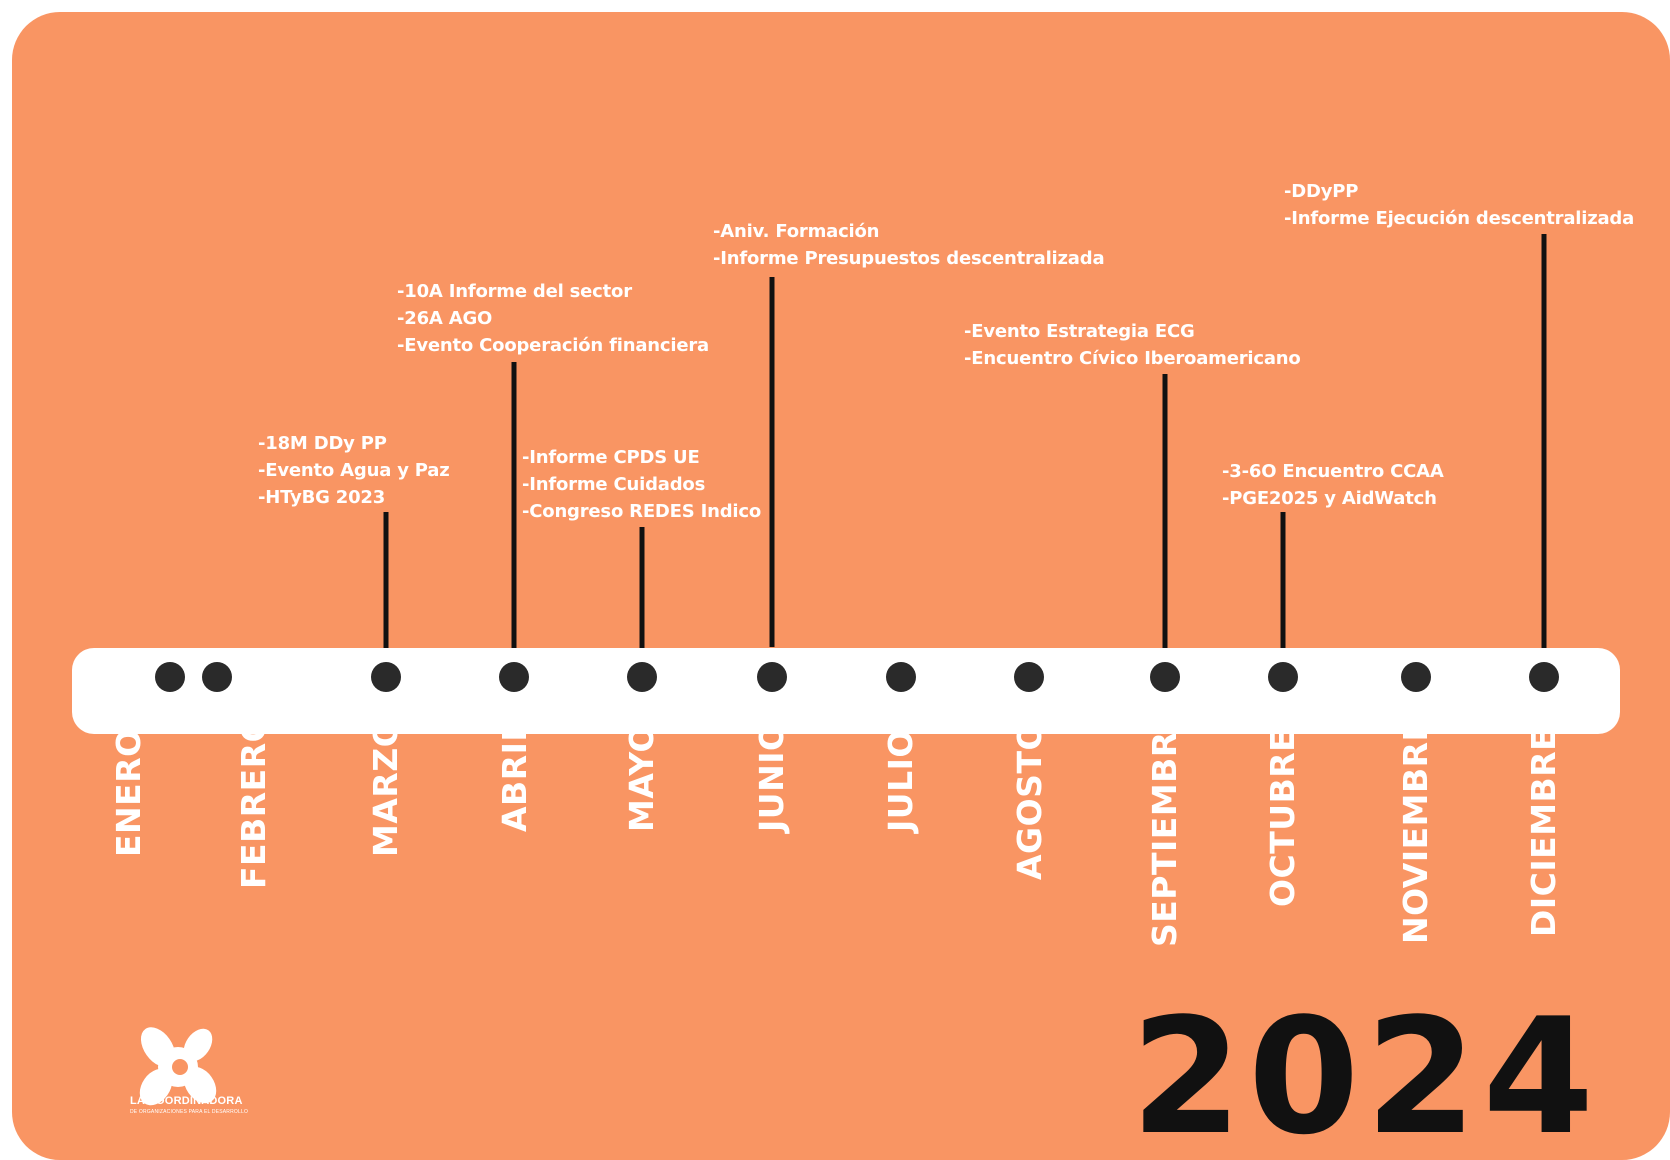 The image size is (1670, 1160). Describe the element at coordinates (1164, 827) in the screenshot. I see `month-septiembre: SEPTIEMBRE` at that location.